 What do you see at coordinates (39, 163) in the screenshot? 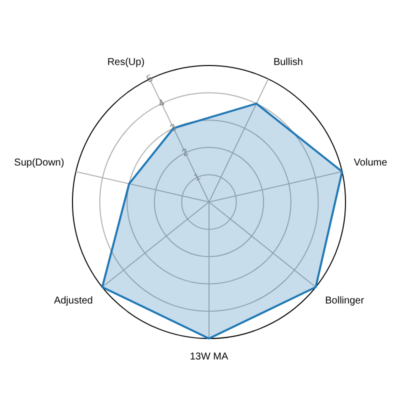
I see `spoke-label: Sup(Down)` at bounding box center [39, 163].